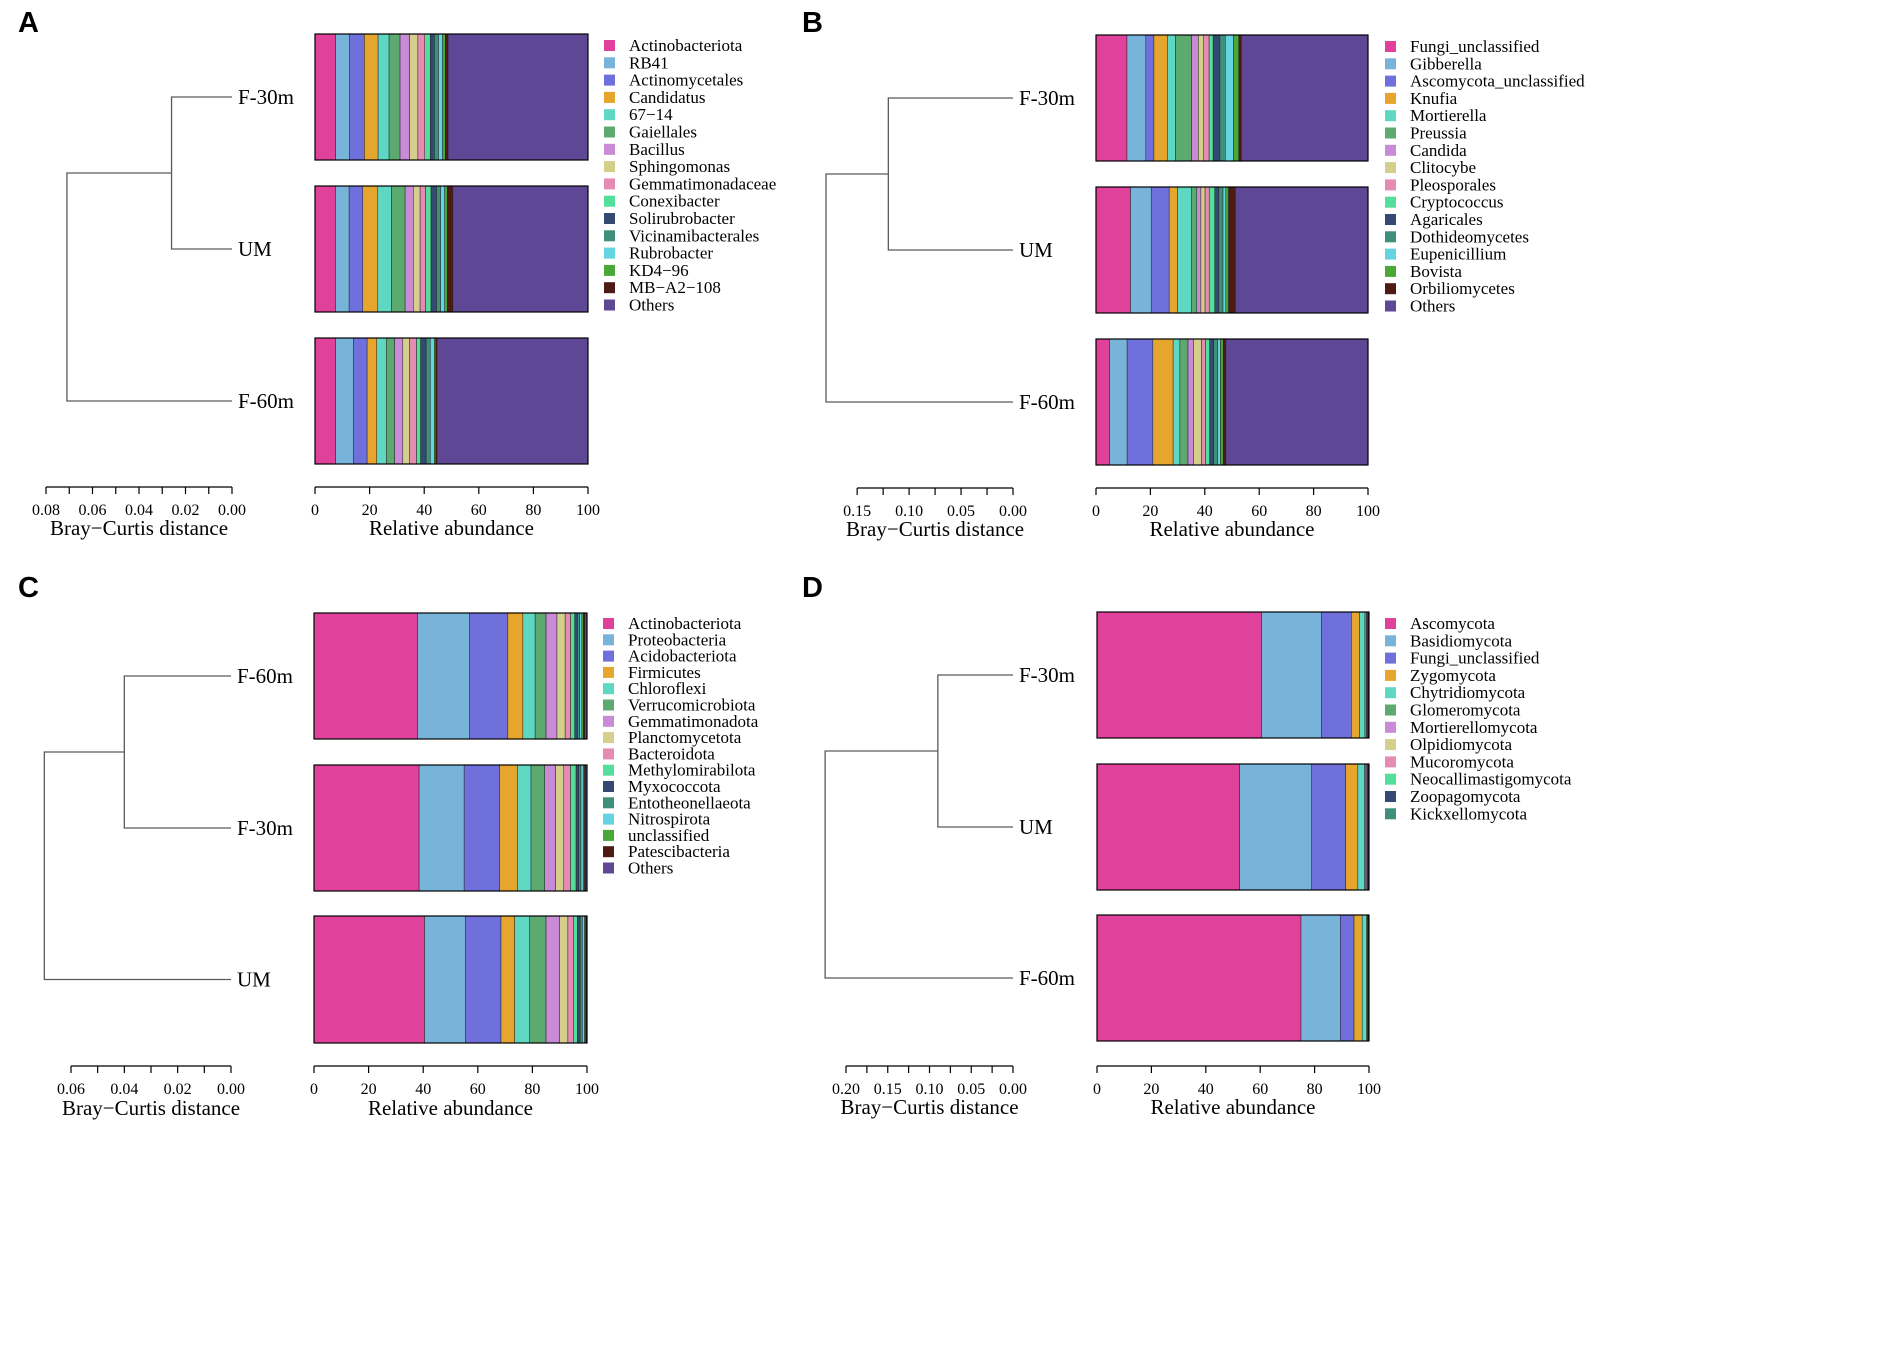  I want to click on legend-label: Sphingomonas, so click(679, 166).